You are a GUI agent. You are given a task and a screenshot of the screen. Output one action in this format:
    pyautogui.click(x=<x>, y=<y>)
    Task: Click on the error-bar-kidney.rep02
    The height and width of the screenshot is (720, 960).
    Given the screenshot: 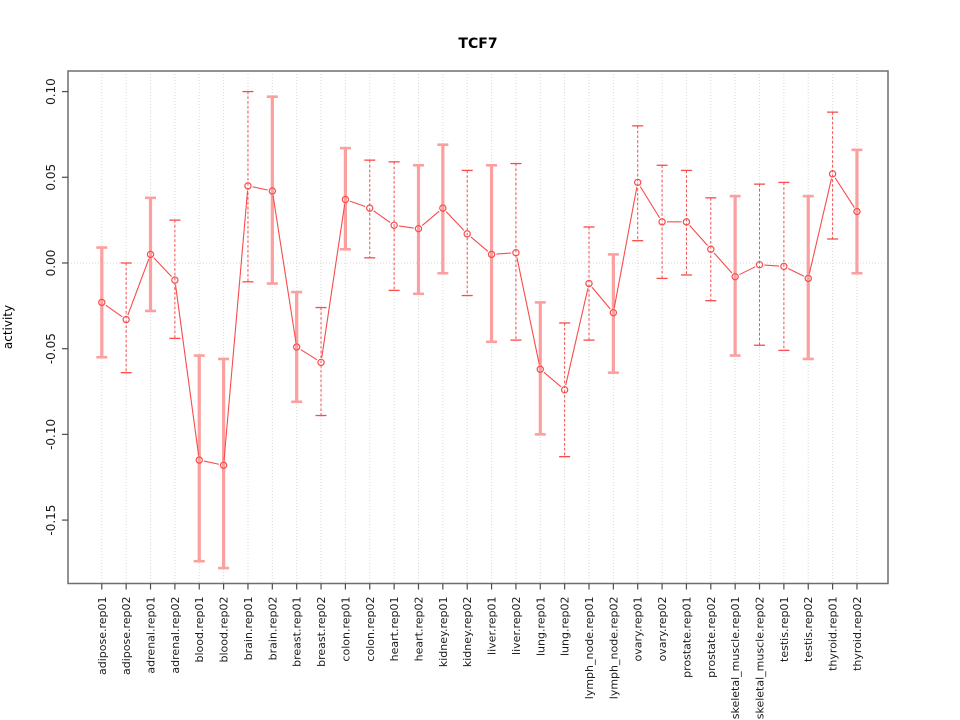 What is the action you would take?
    pyautogui.click(x=467, y=233)
    